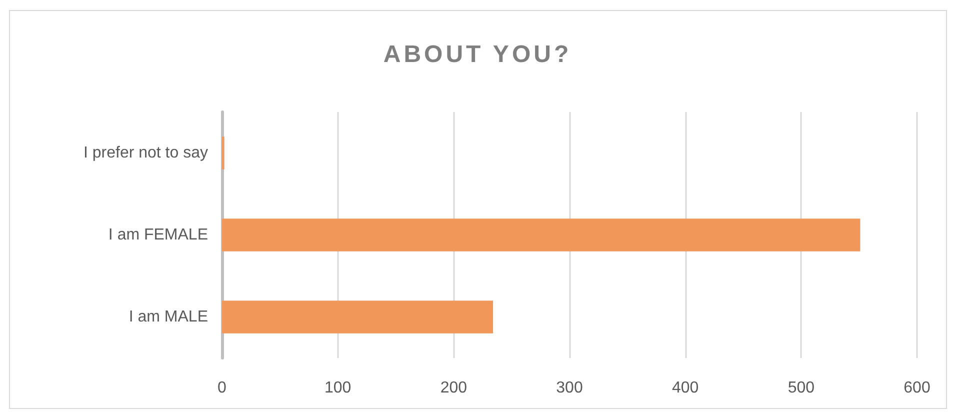 This screenshot has width=955, height=417. Describe the element at coordinates (569, 388) in the screenshot. I see `x-tick-label: 300` at that location.